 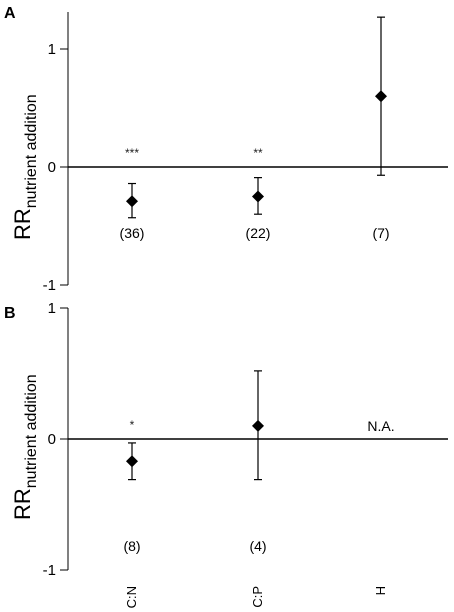 I want to click on panel-a-y-tick-label: -1, so click(x=49, y=285).